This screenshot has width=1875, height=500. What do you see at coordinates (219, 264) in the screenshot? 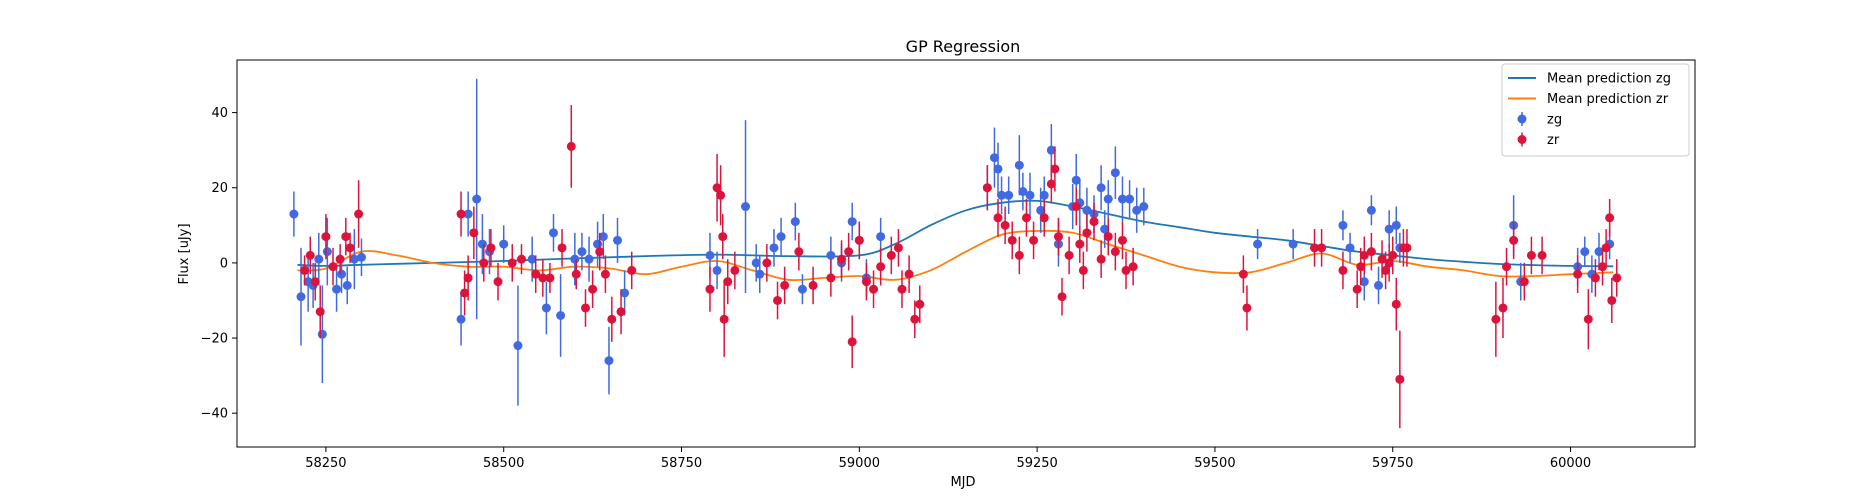
I see `y-axis-ticks: −40 −20 0 20 40` at bounding box center [219, 264].